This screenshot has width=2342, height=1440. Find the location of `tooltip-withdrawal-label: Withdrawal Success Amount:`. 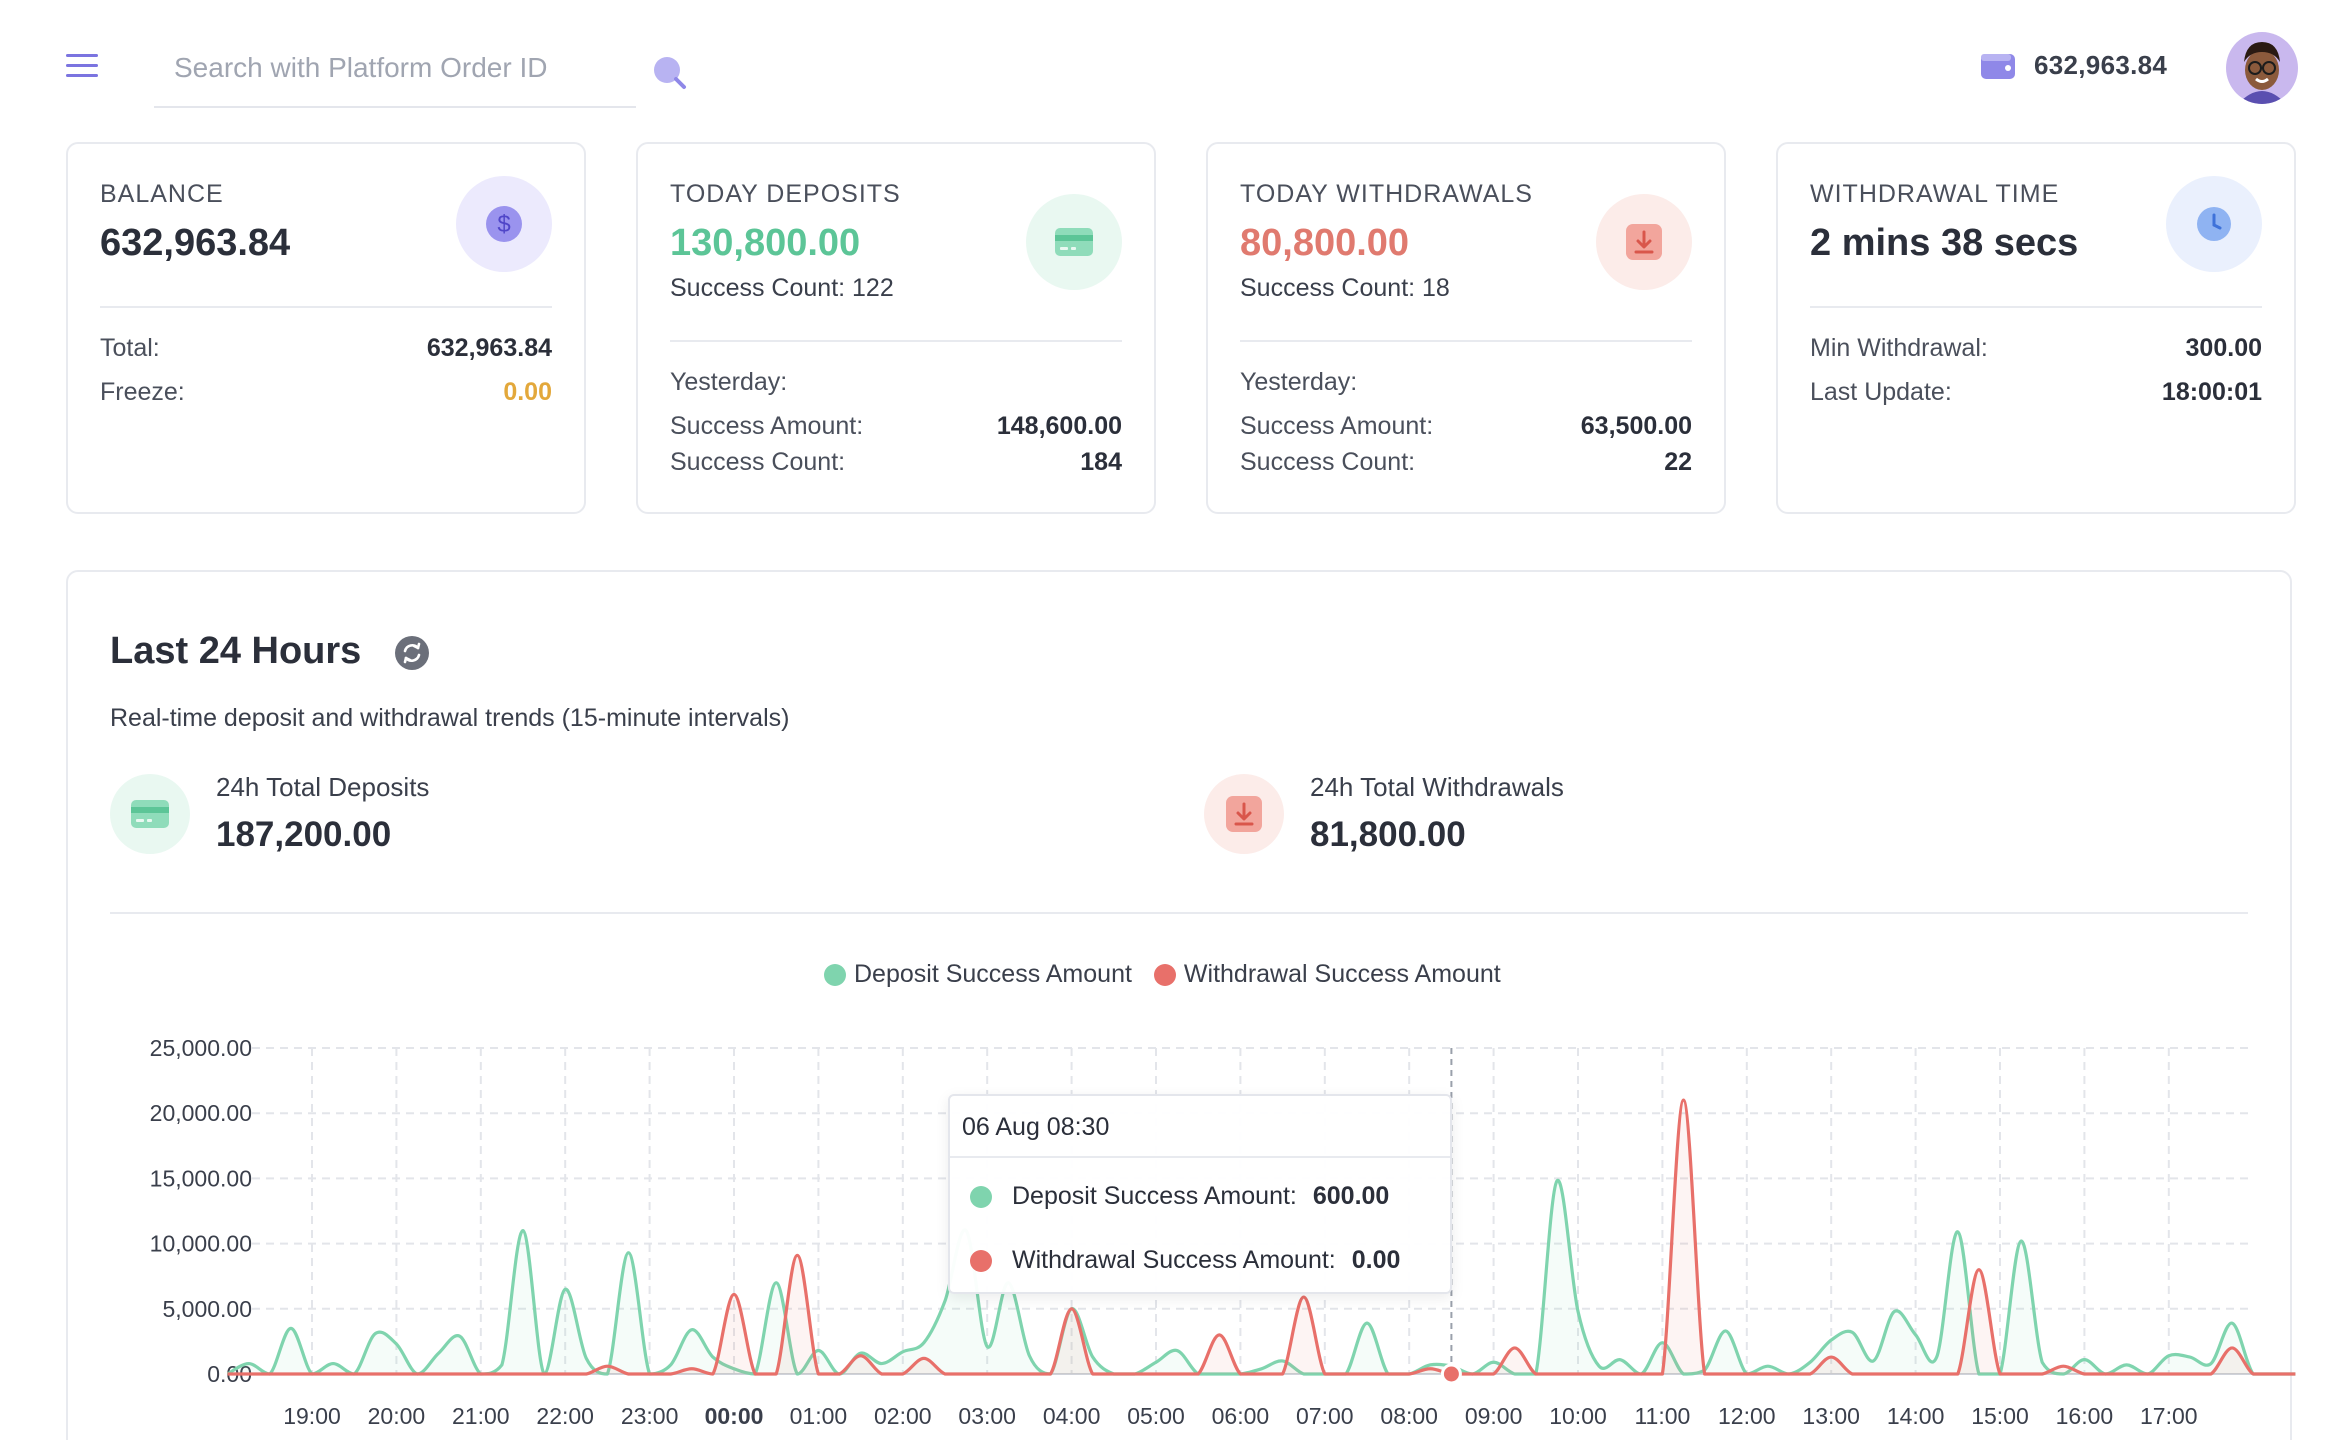

tooltip-withdrawal-label: Withdrawal Success Amount: is located at coordinates (1174, 1260).